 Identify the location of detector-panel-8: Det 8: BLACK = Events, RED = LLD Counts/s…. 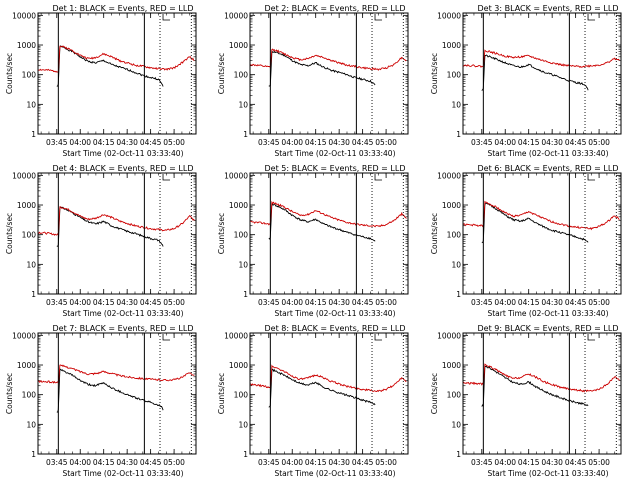
(313, 401).